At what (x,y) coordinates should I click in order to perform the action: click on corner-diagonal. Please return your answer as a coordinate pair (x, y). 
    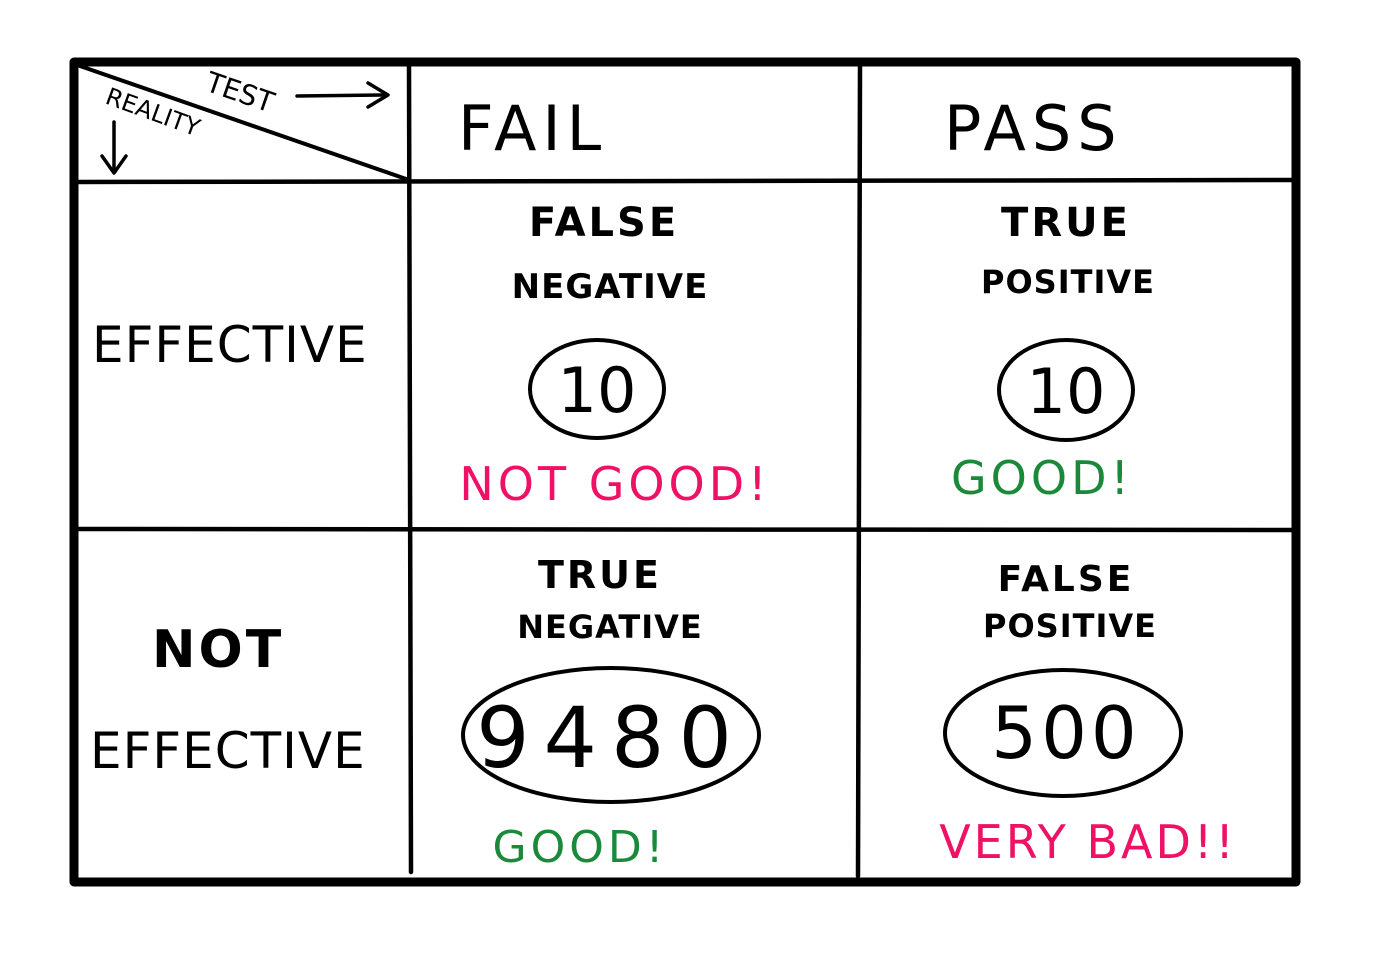
    Looking at the image, I should click on (244, 123).